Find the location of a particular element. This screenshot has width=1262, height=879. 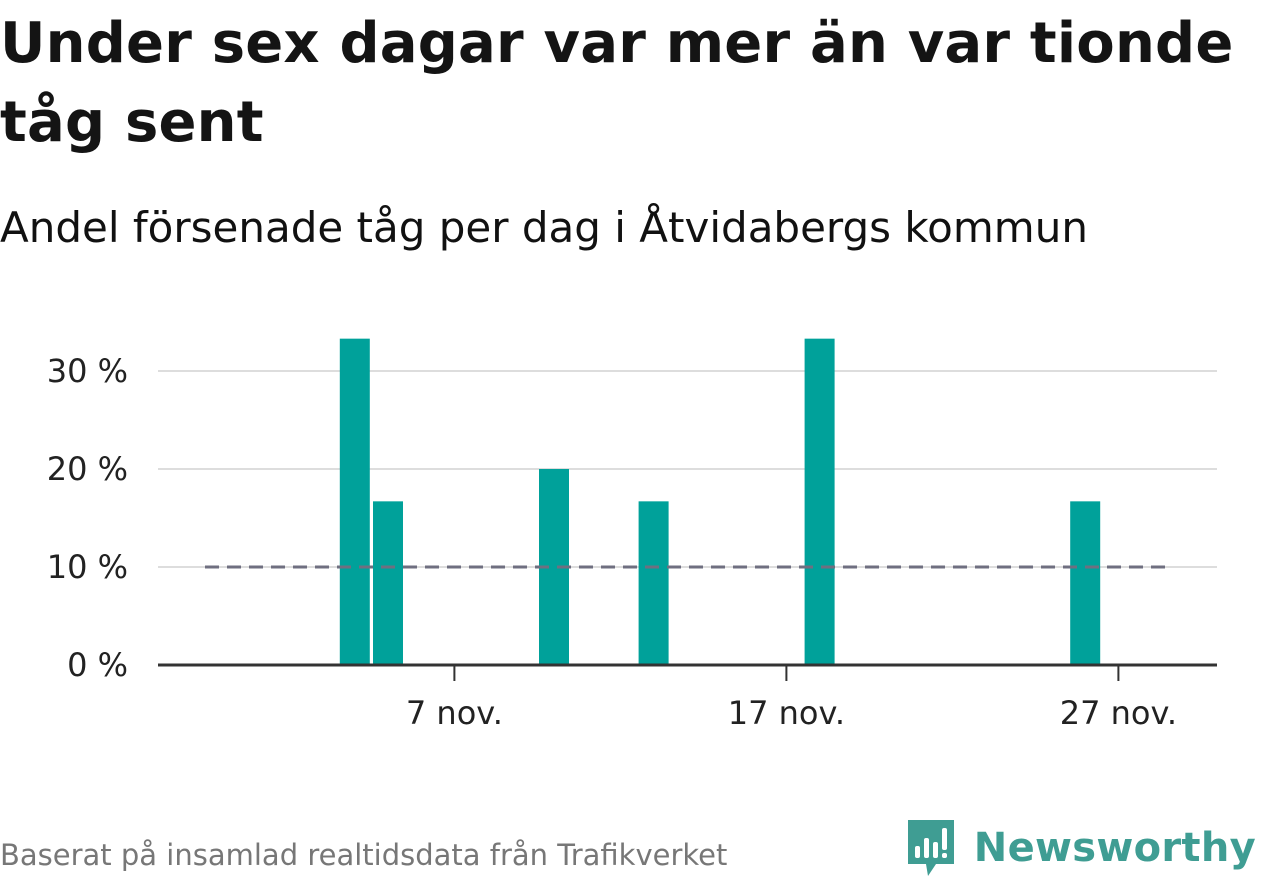

x-tick-label: 17 nov. is located at coordinates (786, 713).